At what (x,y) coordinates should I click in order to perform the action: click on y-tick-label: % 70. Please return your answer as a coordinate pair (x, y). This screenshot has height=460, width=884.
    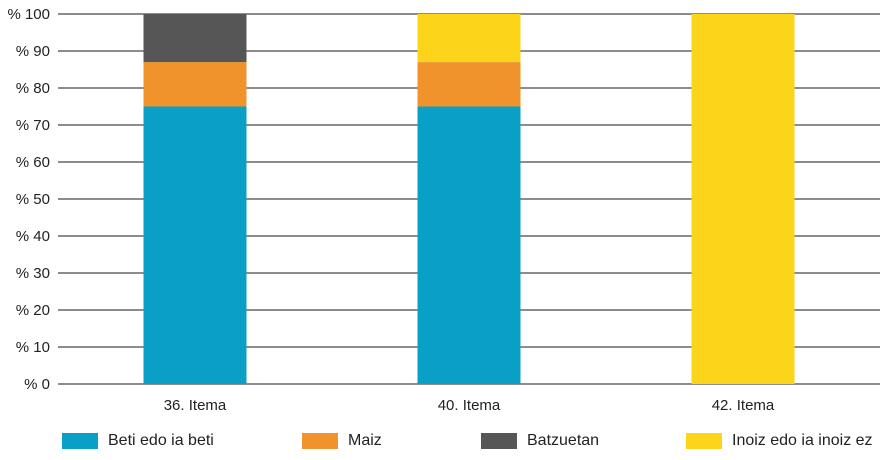
    Looking at the image, I should click on (33, 125).